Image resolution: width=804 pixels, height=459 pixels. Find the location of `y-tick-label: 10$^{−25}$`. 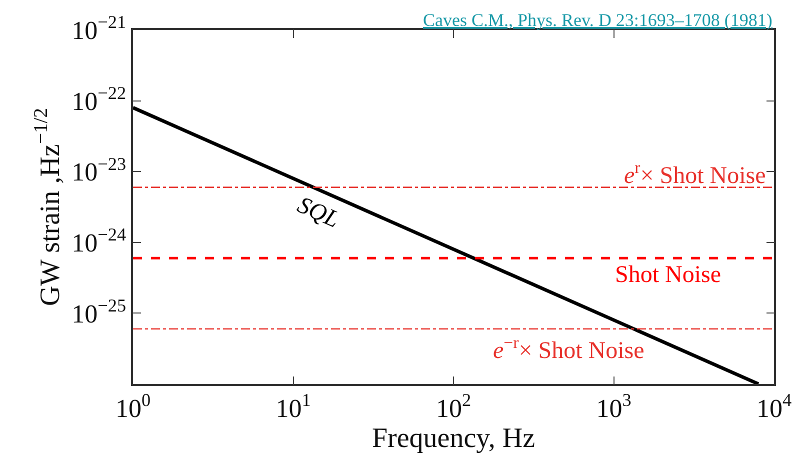

y-tick-label: 10$^{−25}$ is located at coordinates (99, 311).